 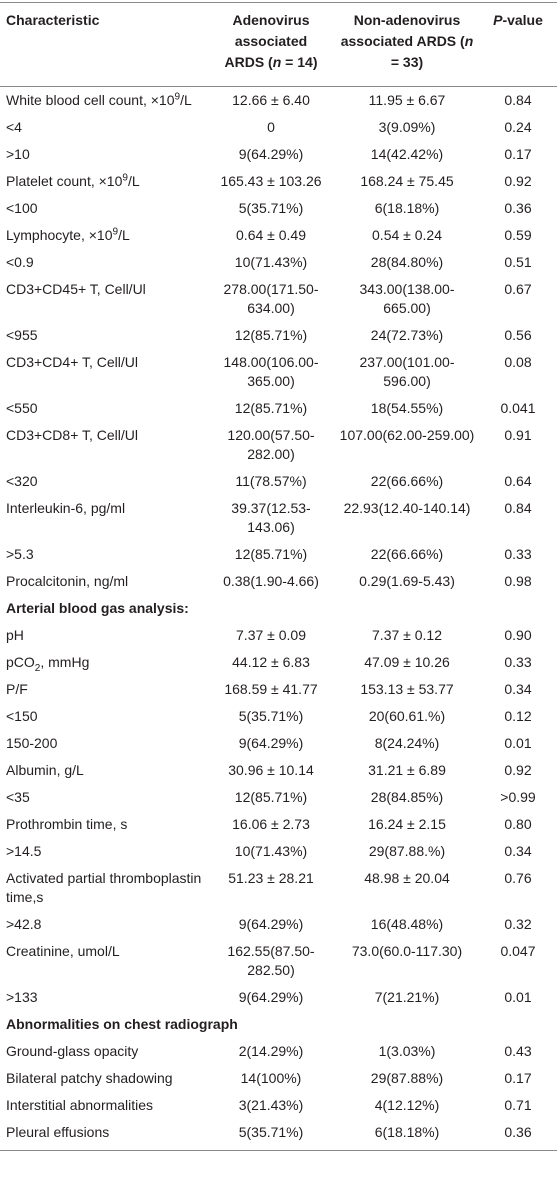 I want to click on cell-text-part: = 14), so click(x=299, y=62).